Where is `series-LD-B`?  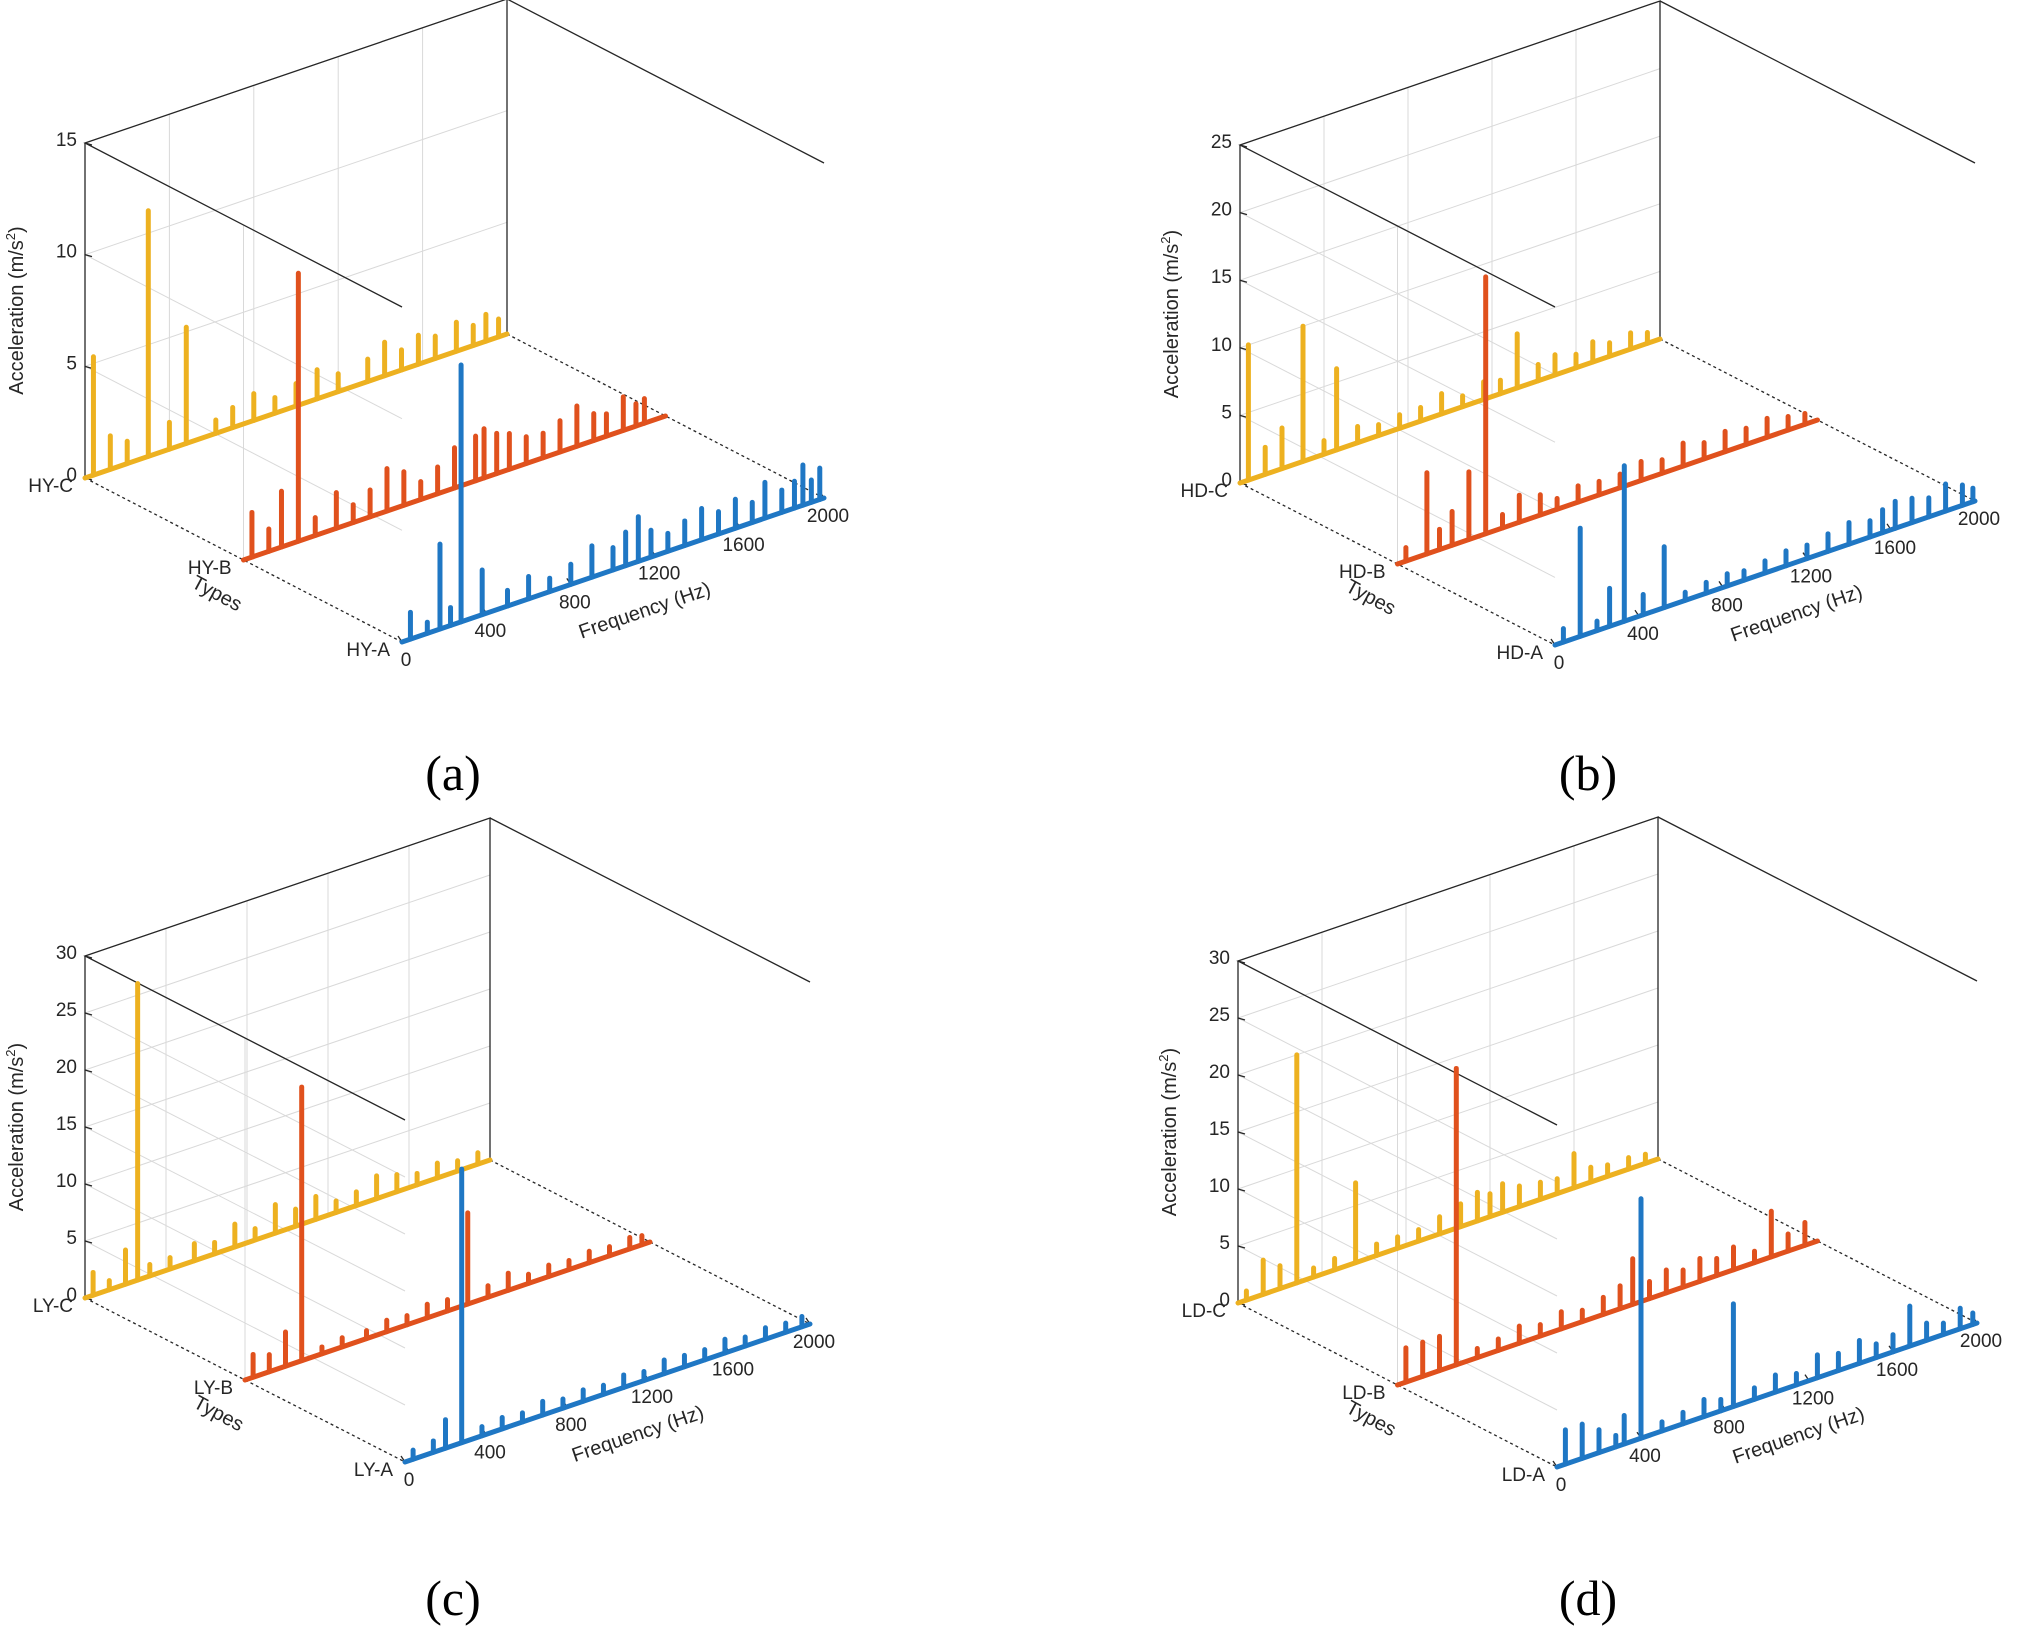 series-LD-B is located at coordinates (1607, 1226).